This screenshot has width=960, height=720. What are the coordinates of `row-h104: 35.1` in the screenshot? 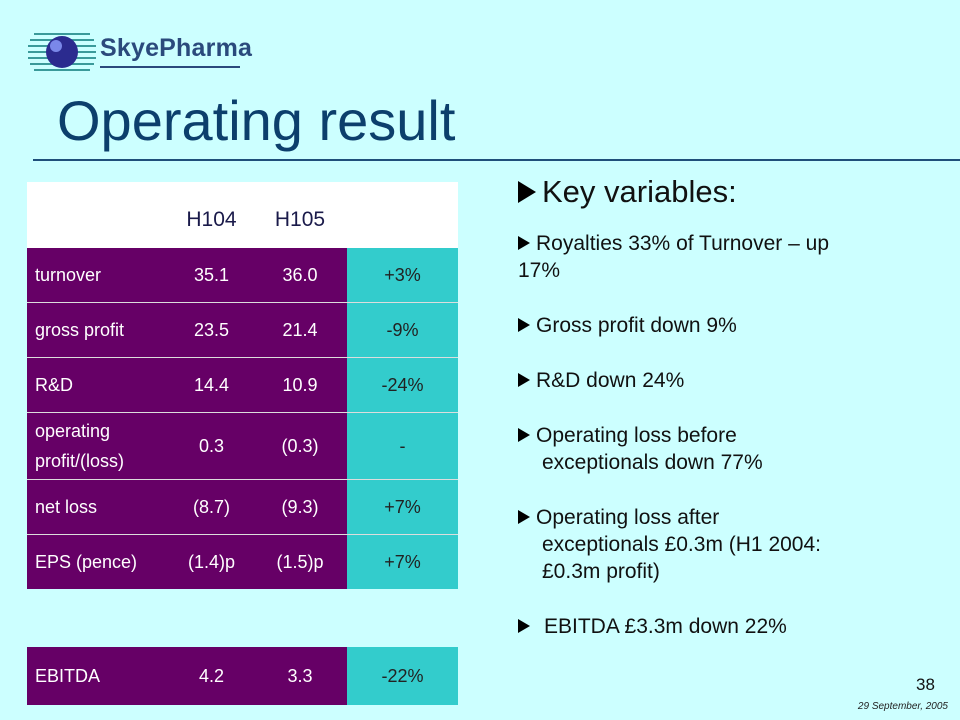 It's located at (211, 275).